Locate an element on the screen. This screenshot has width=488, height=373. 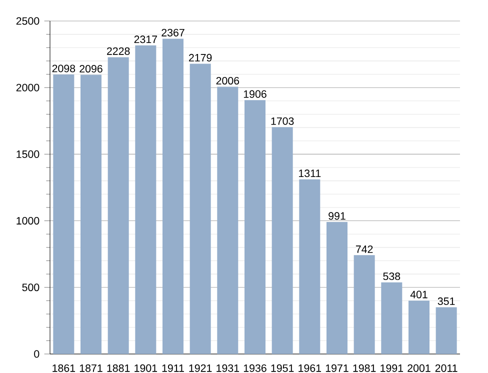
y-tick-label: 0 is located at coordinates (37, 354).